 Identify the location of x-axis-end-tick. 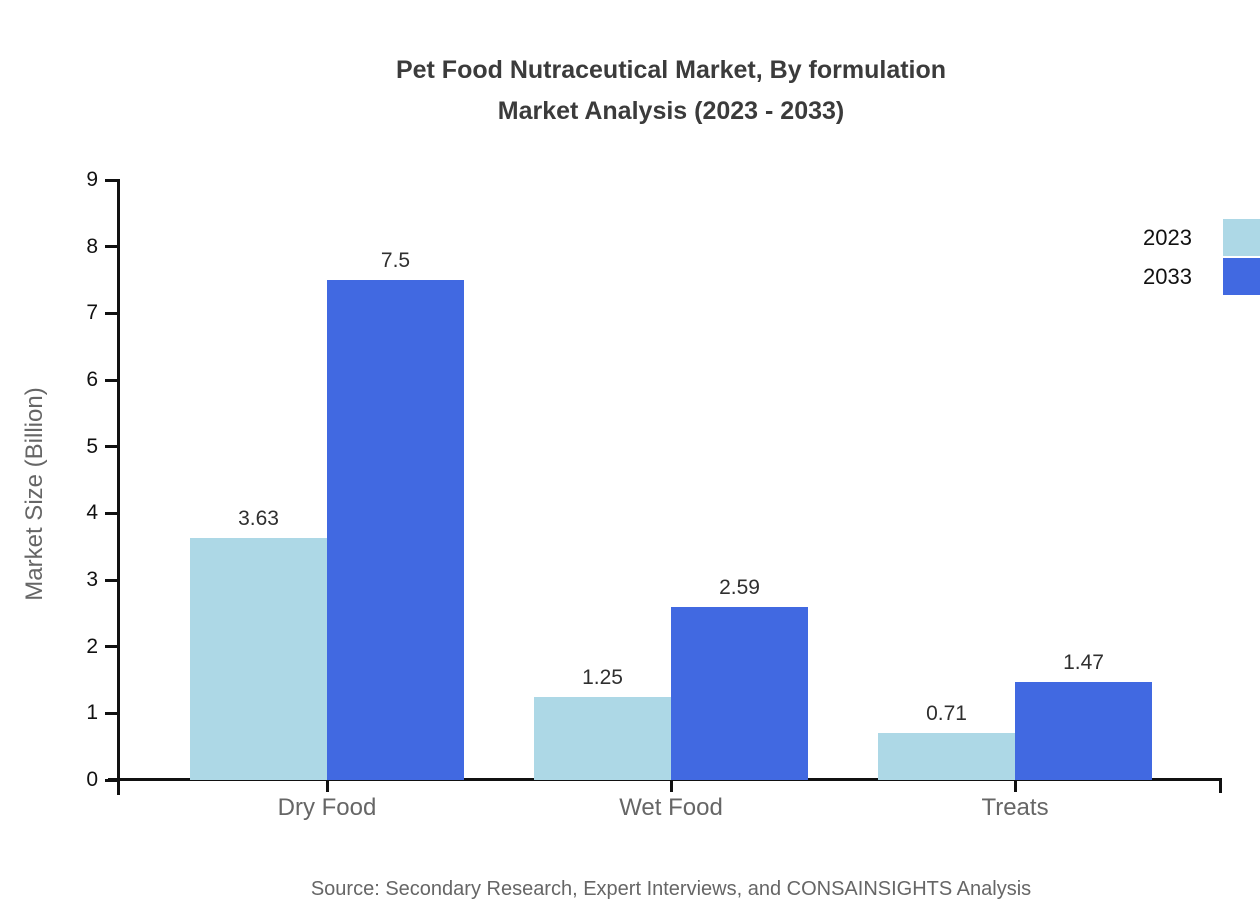
(1220, 785).